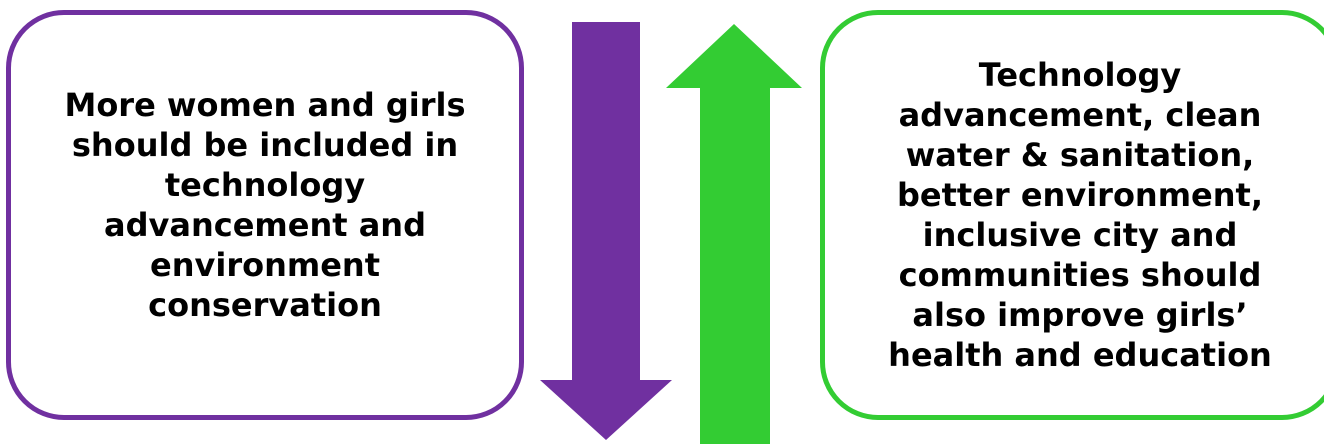 Image resolution: width=1324 pixels, height=444 pixels. What do you see at coordinates (734, 234) in the screenshot?
I see `up-arrow-icon` at bounding box center [734, 234].